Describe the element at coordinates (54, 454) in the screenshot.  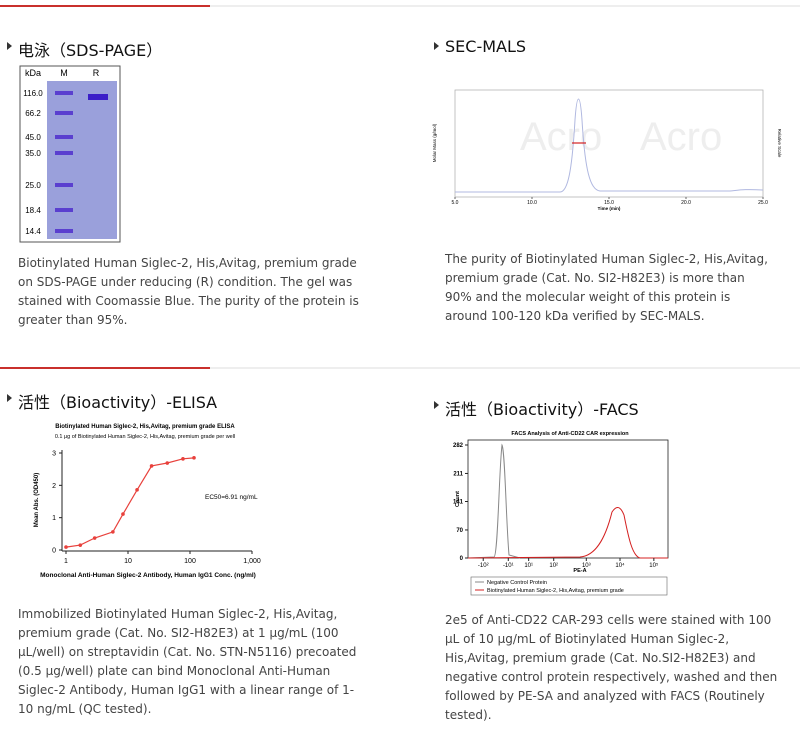
I see `y-tick-label: 3` at that location.